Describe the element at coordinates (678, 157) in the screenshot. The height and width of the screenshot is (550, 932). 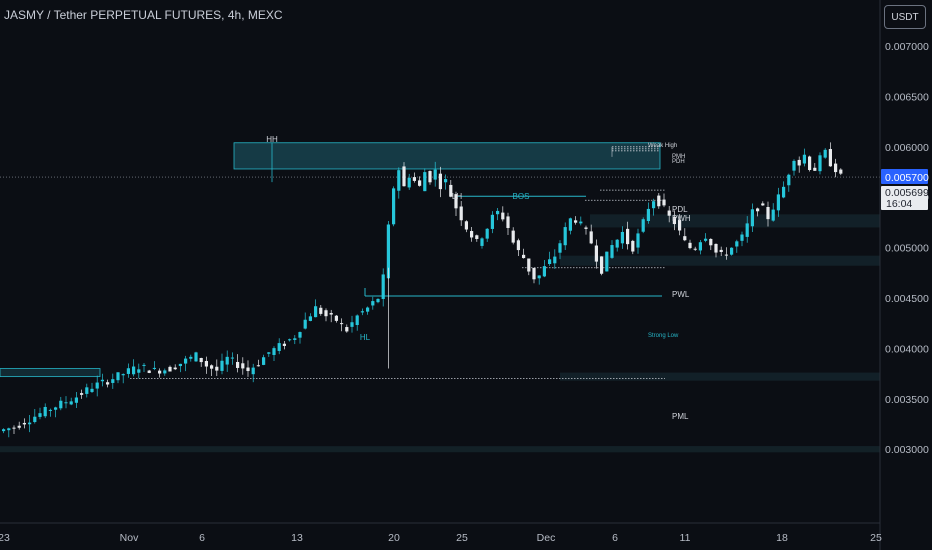
I see `pmh-label: PMH` at that location.